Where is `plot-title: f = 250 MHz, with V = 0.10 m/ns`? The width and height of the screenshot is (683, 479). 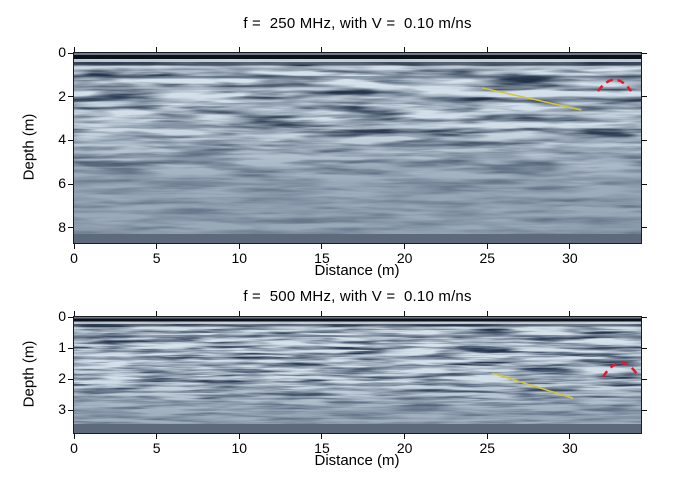 plot-title: f = 250 MHz, with V = 0.10 m/ns is located at coordinates (357, 23).